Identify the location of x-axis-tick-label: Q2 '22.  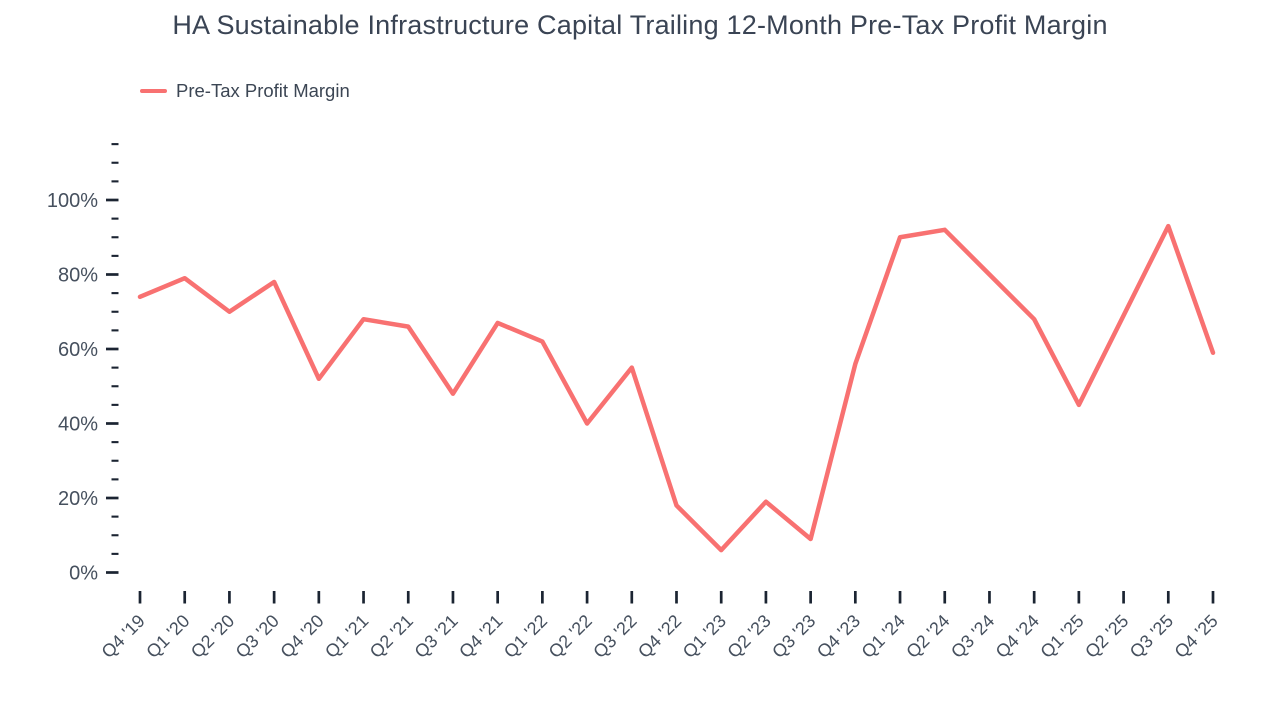
(570, 636).